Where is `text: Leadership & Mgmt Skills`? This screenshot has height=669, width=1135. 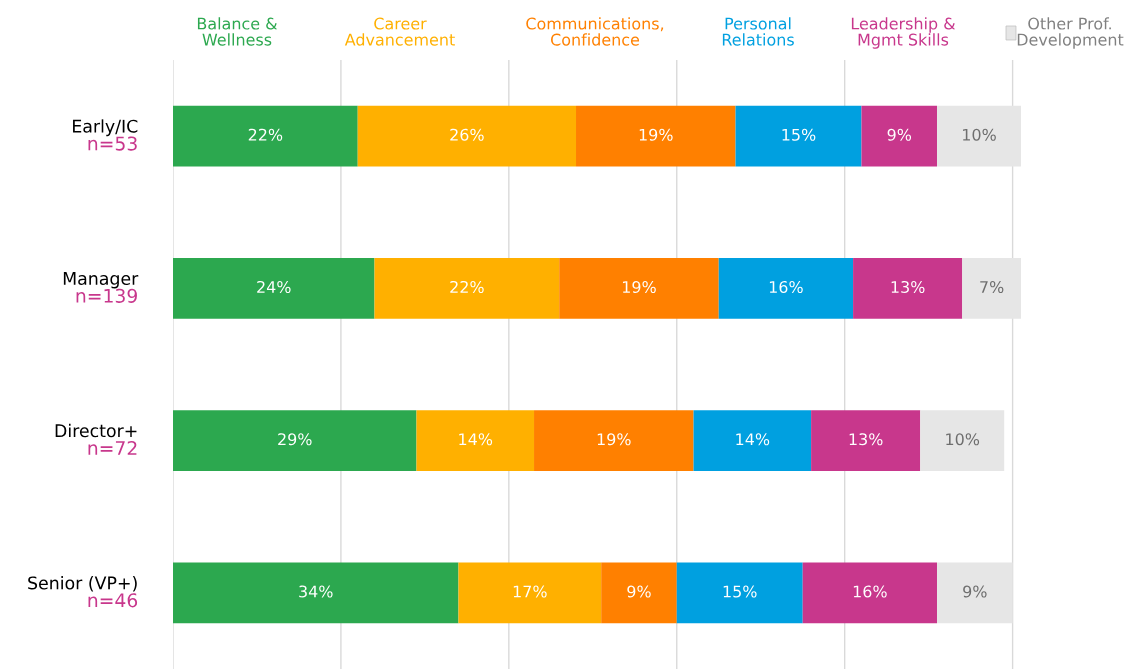 text: Leadership & Mgmt Skills is located at coordinates (903, 33).